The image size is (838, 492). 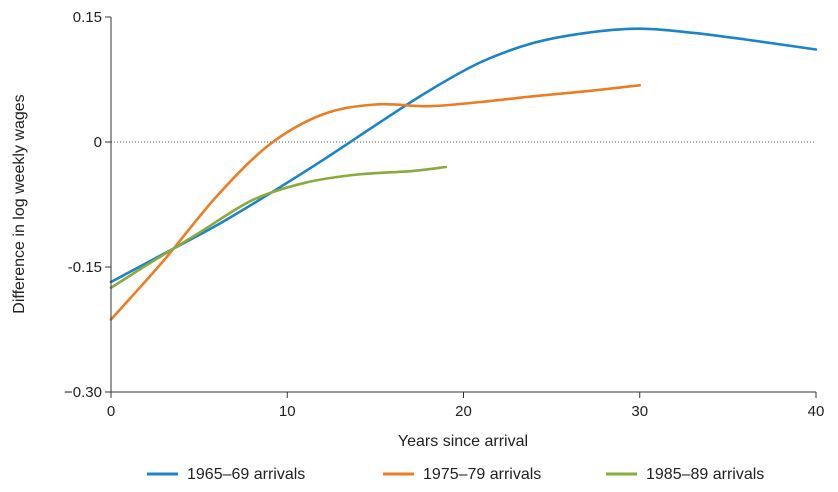 I want to click on x-tick-label: 0, so click(x=111, y=411).